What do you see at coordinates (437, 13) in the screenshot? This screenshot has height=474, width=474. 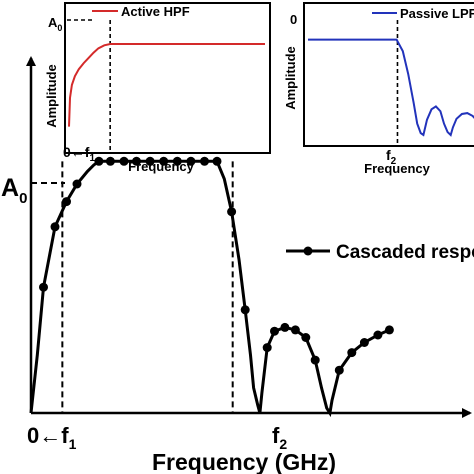 I see `inset-lpf-legend-label: Passive LPF` at bounding box center [437, 13].